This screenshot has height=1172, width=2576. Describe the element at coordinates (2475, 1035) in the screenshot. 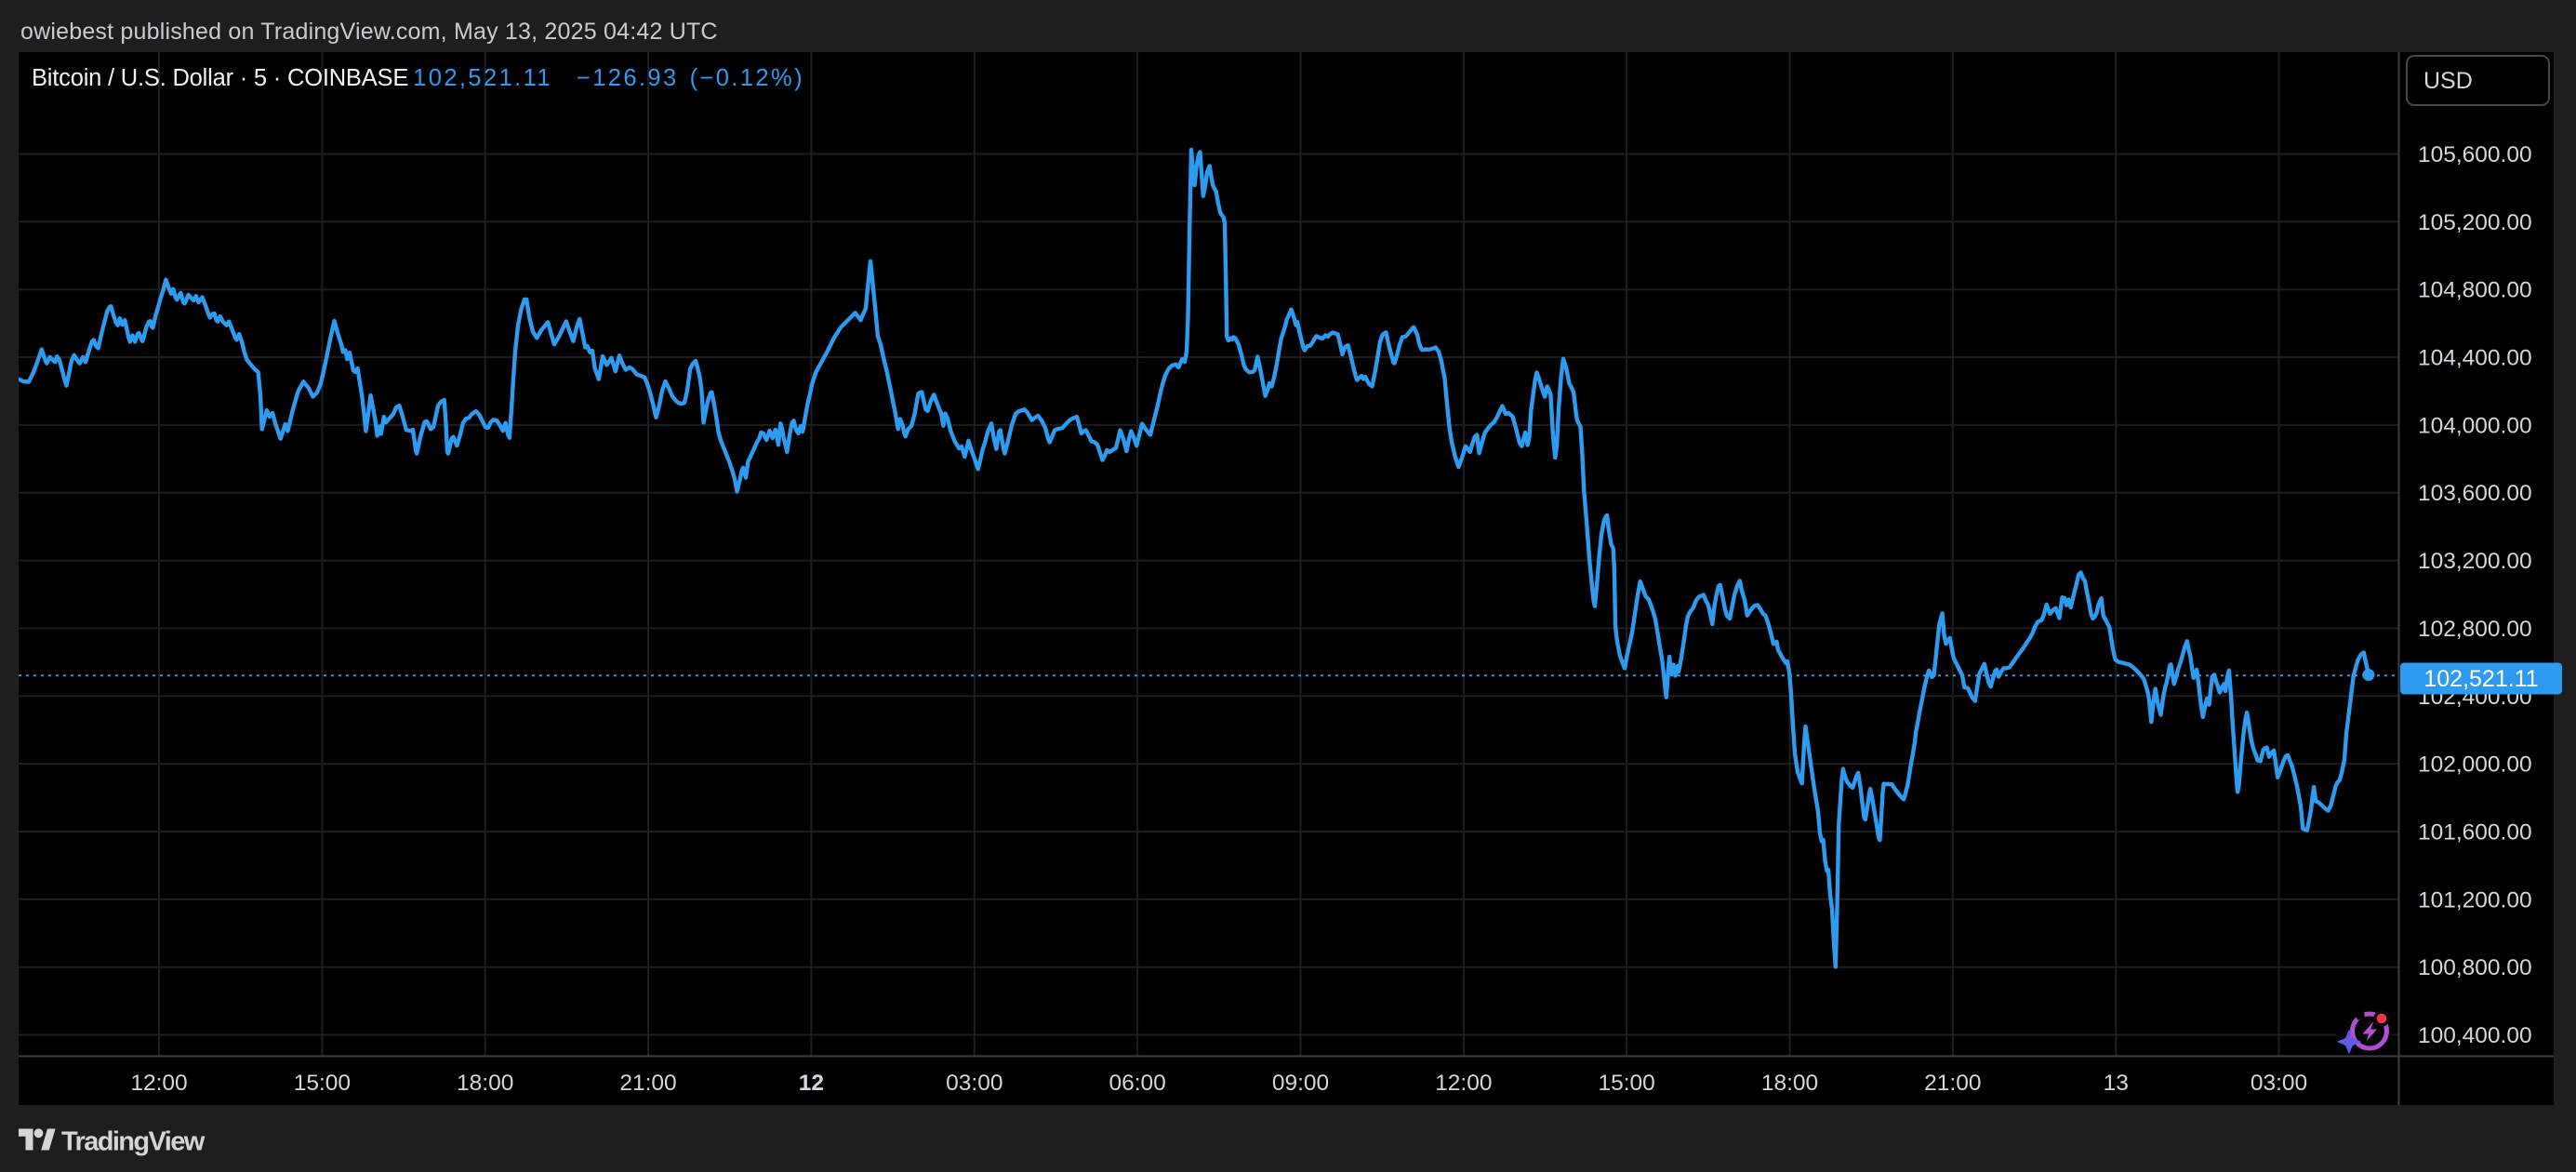

I see `svg-text: 100,400.00` at that location.